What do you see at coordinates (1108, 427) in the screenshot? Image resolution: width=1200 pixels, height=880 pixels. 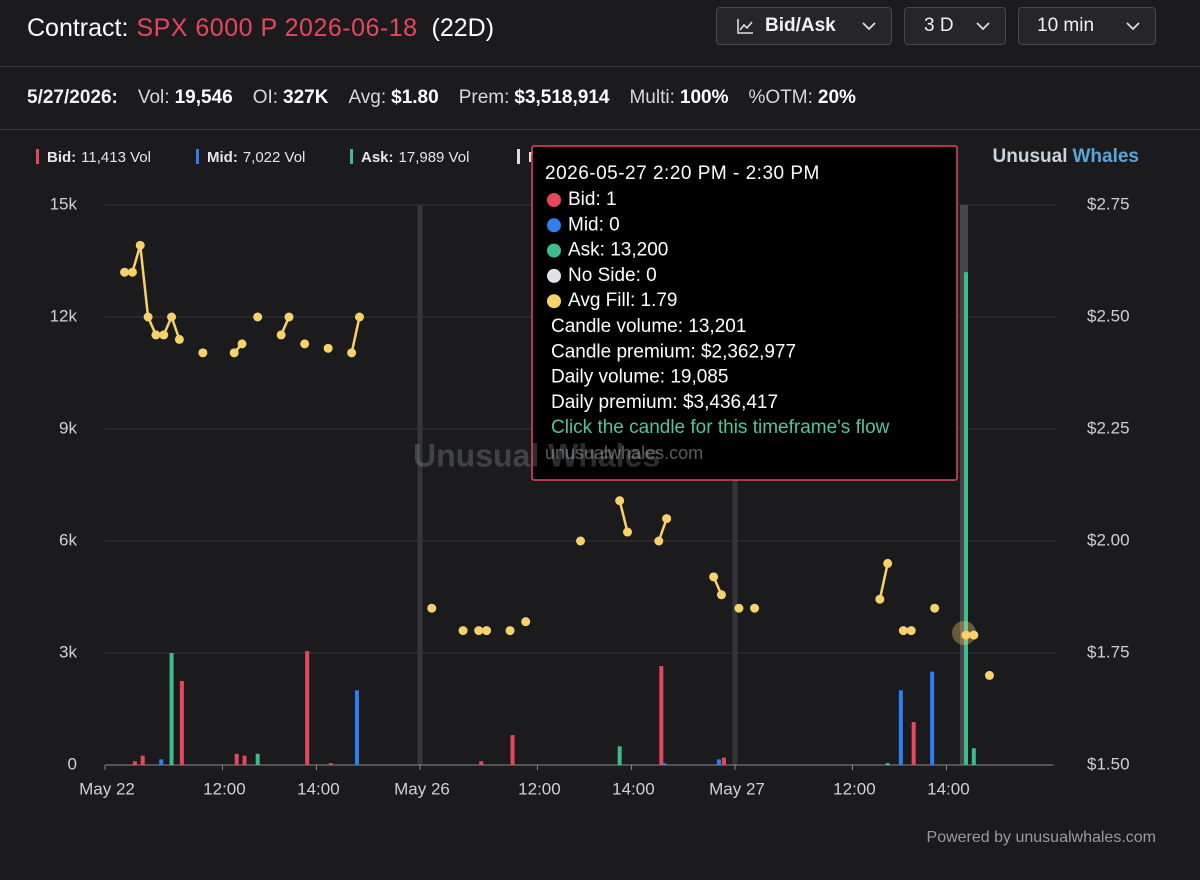 I see `y2-tick-label: $2.25` at bounding box center [1108, 427].